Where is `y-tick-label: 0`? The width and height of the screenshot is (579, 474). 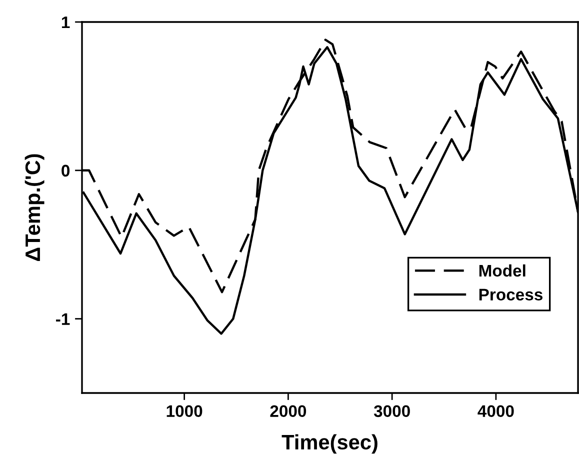
y-tick-label: 0 is located at coordinates (66, 170).